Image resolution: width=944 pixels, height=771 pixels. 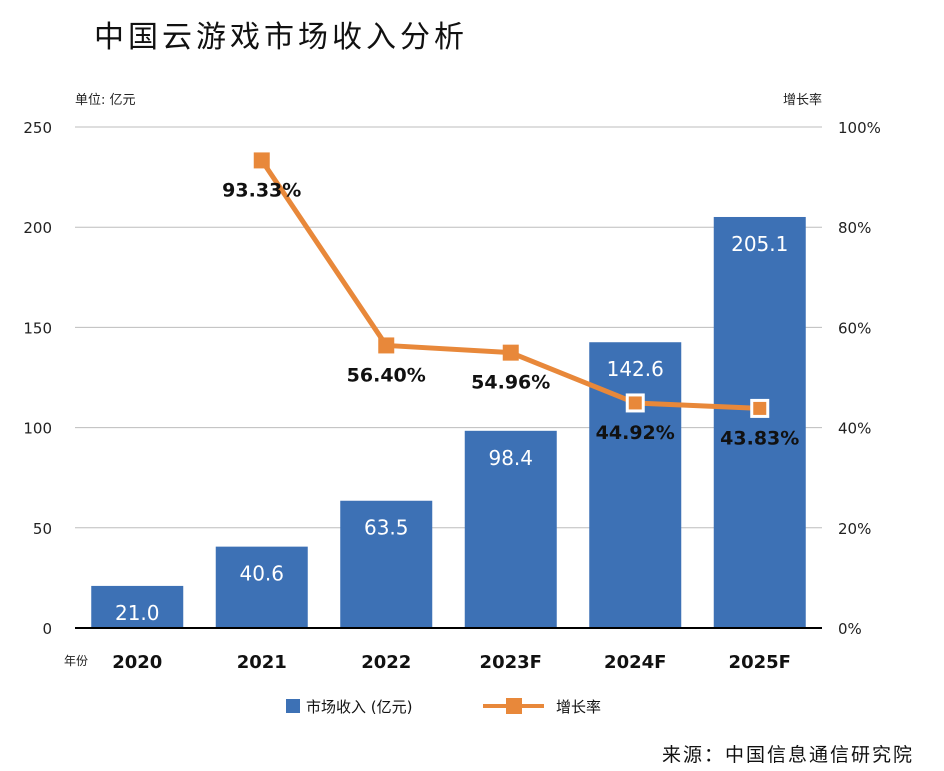 What do you see at coordinates (359, 707) in the screenshot?
I see `legend-label-bar: 市场收入 (亿元)` at bounding box center [359, 707].